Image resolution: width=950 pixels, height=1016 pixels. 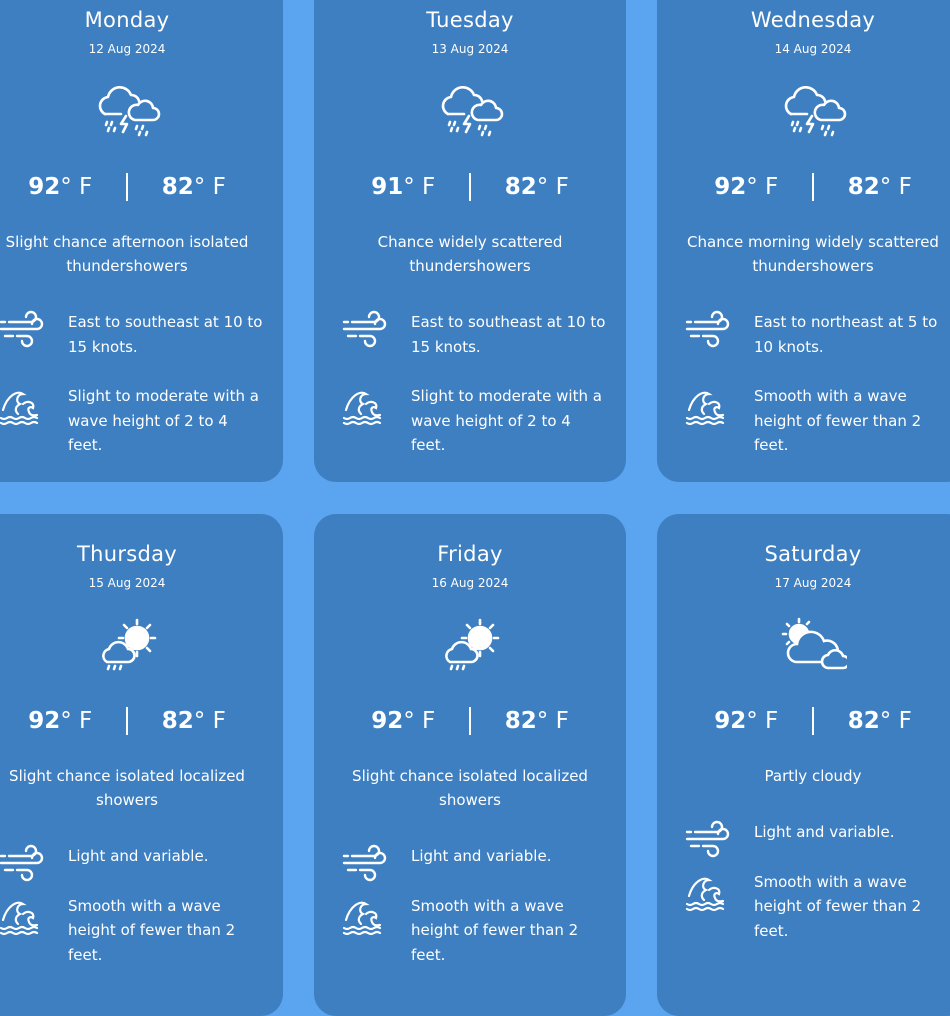 What do you see at coordinates (813, 583) in the screenshot?
I see `day-date: 17 Aug 2024` at bounding box center [813, 583].